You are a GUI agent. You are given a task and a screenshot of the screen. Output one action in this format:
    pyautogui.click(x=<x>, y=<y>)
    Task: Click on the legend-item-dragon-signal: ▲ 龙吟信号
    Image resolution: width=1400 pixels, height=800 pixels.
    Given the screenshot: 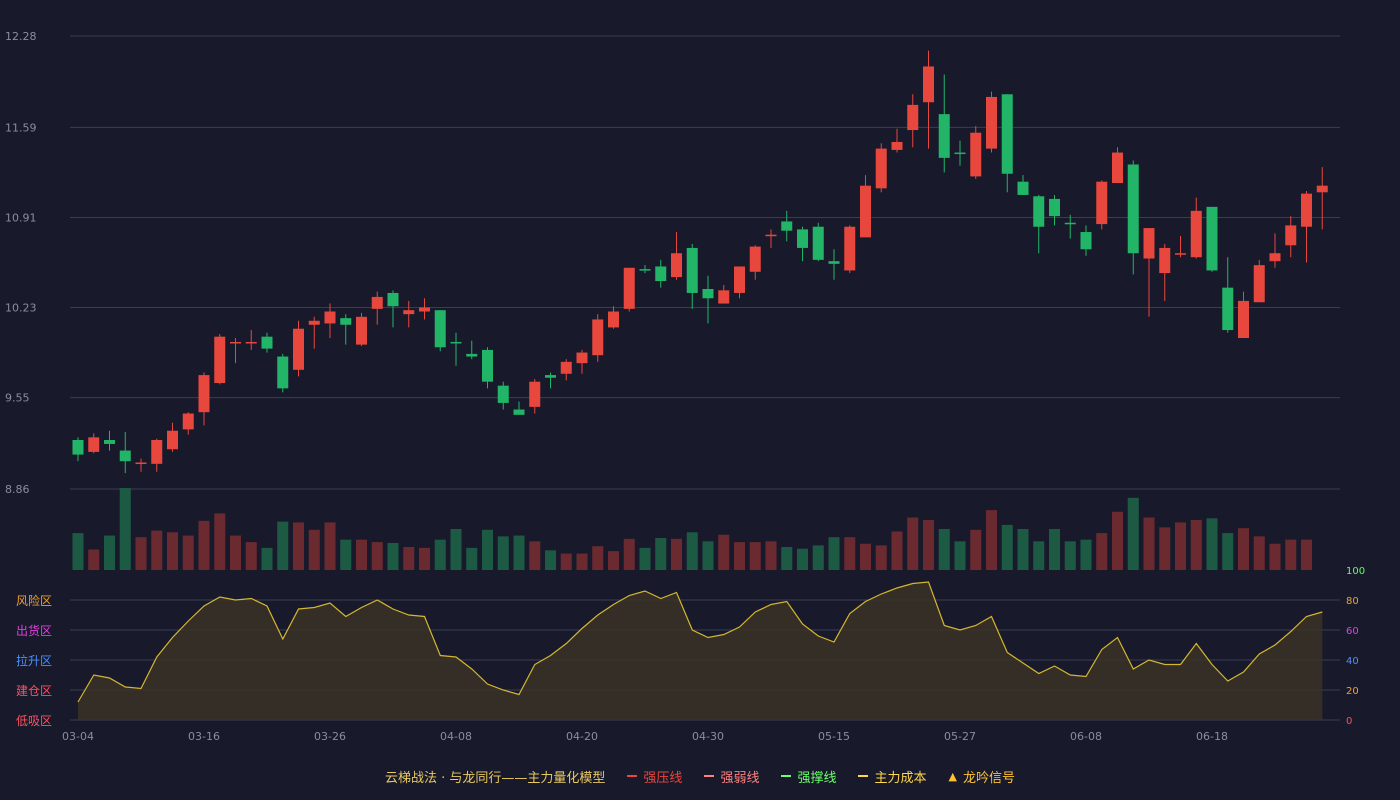 What is the action you would take?
    pyautogui.click(x=981, y=776)
    